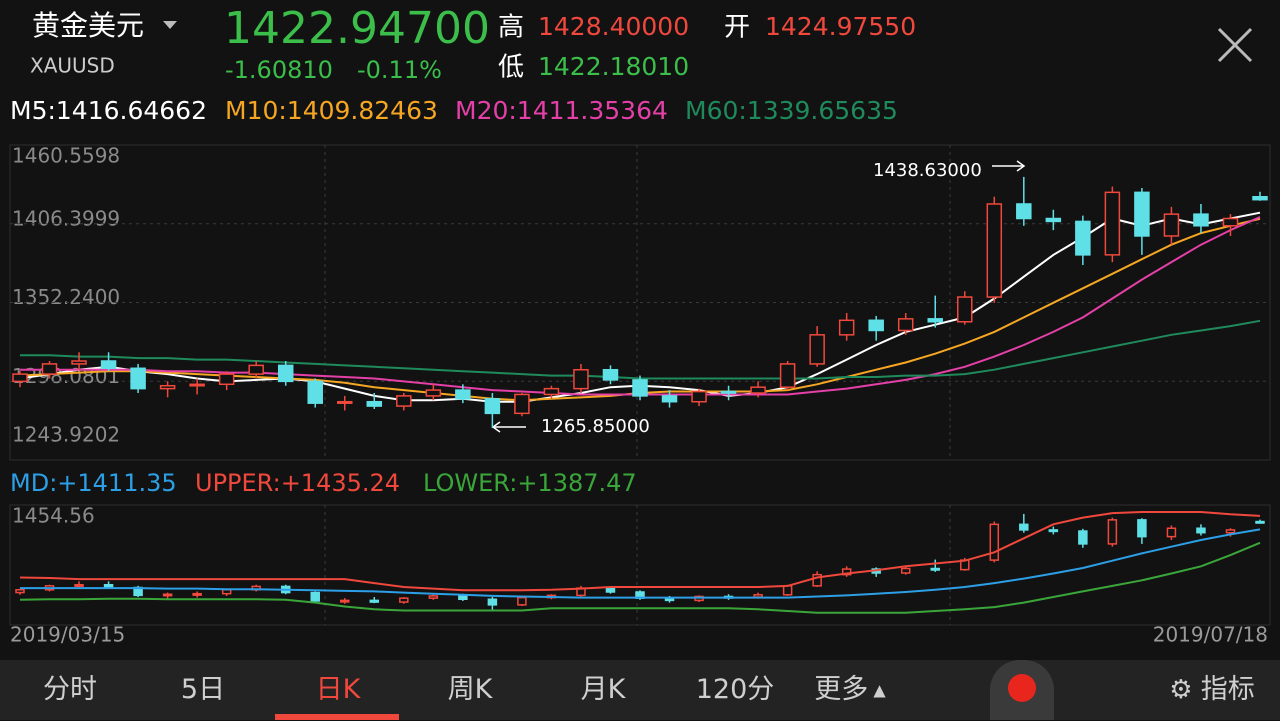  I want to click on x-tick-label: 2019/03/15, so click(67, 635).